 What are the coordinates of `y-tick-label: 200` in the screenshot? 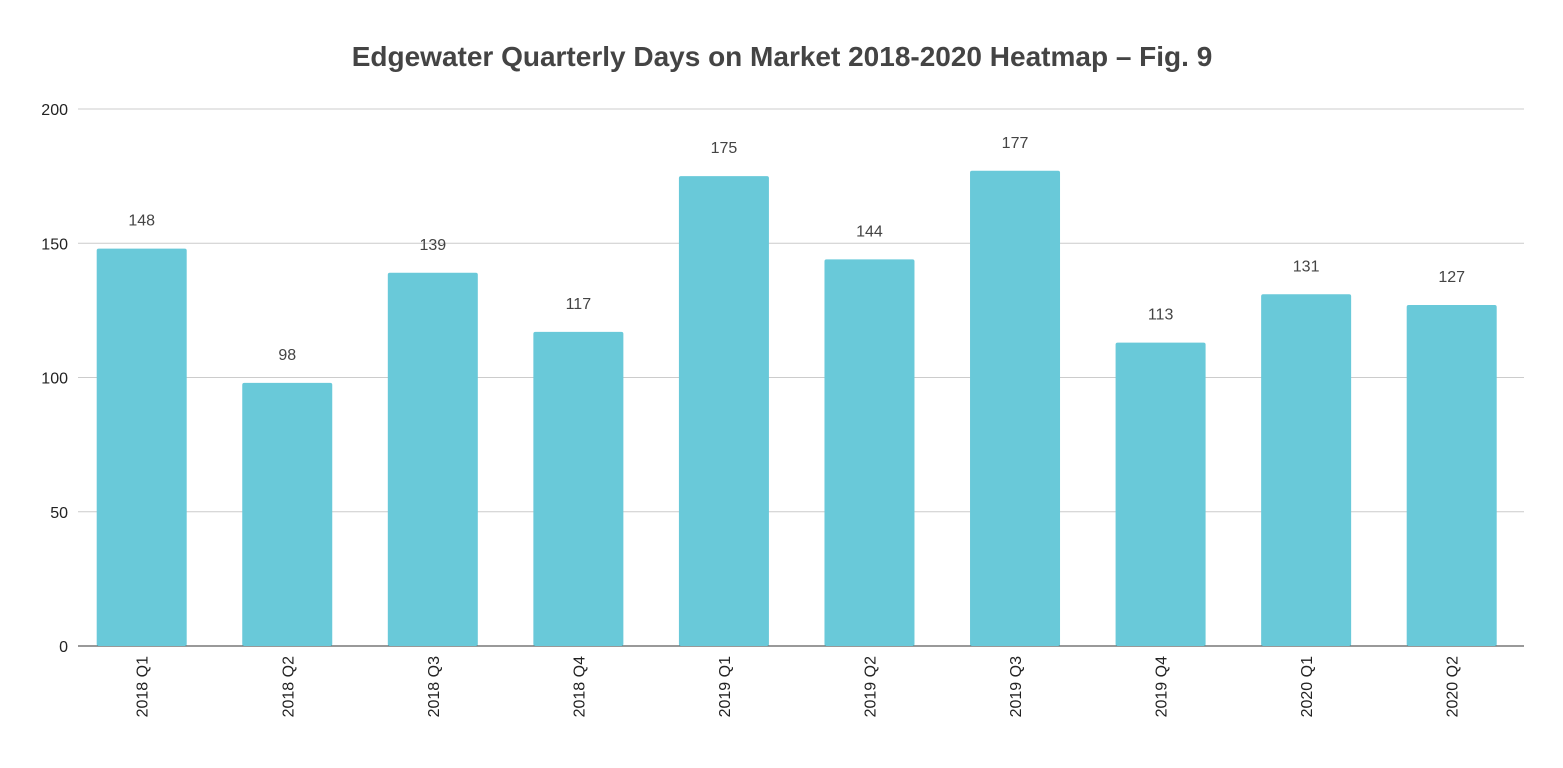 It's located at (54, 110).